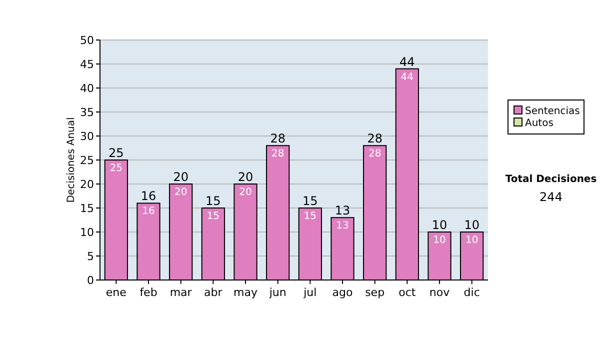  What do you see at coordinates (342, 211) in the screenshot?
I see `total-label: 13` at bounding box center [342, 211].